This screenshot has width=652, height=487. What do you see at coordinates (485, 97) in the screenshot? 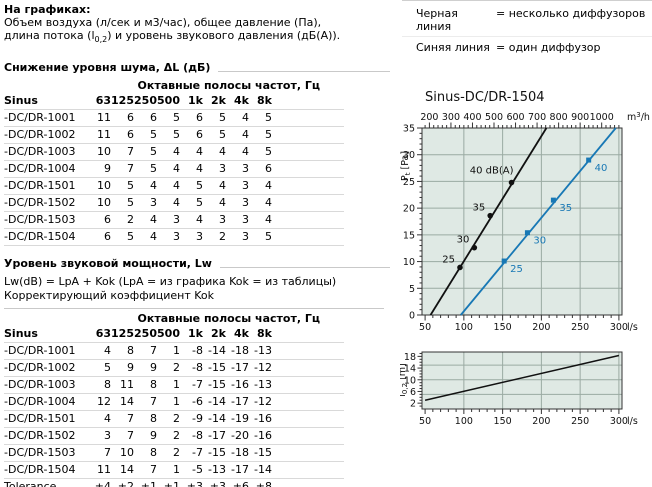
I see `chart-title: Sinus-DC/DR-1504` at bounding box center [485, 97].